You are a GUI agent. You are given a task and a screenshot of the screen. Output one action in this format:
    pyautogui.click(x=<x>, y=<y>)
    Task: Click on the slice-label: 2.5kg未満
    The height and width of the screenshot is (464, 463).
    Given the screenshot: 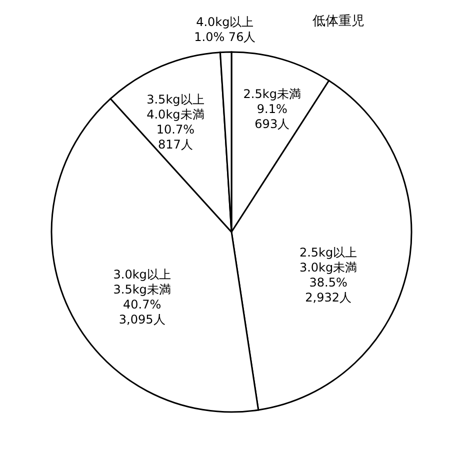 What is the action you would take?
    pyautogui.click(x=272, y=93)
    